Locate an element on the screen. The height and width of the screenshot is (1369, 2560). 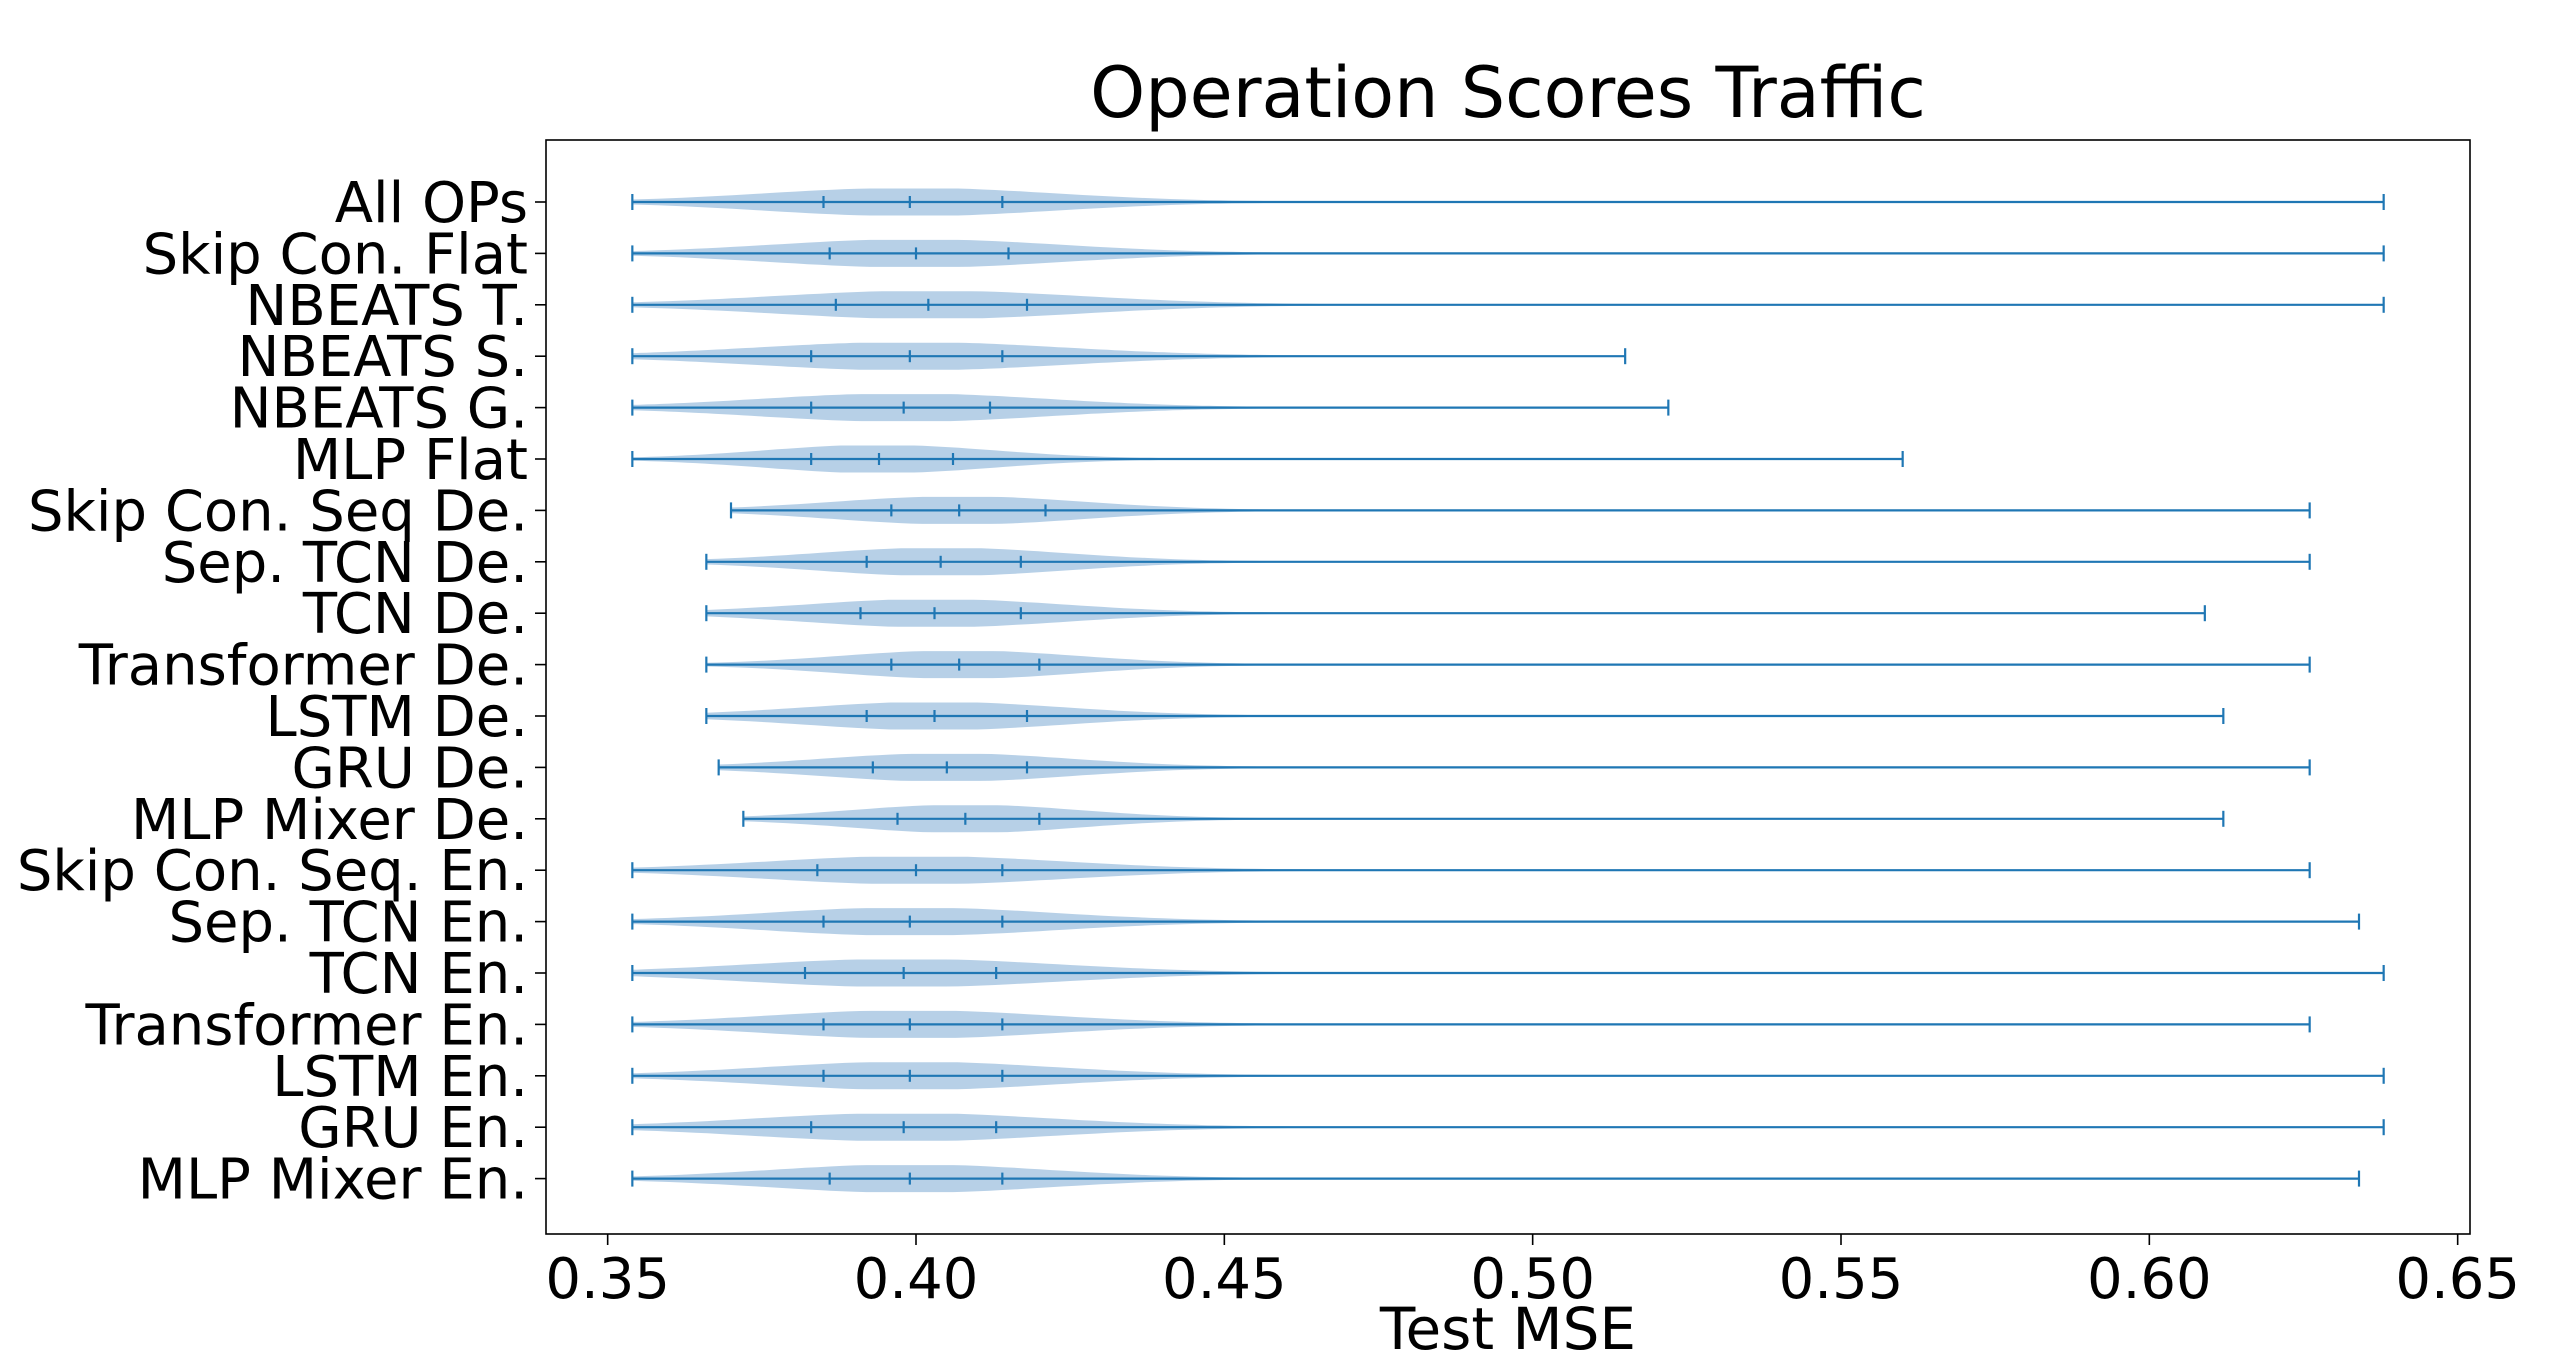
x-tick-label: 0.60 is located at coordinates (2149, 1279).